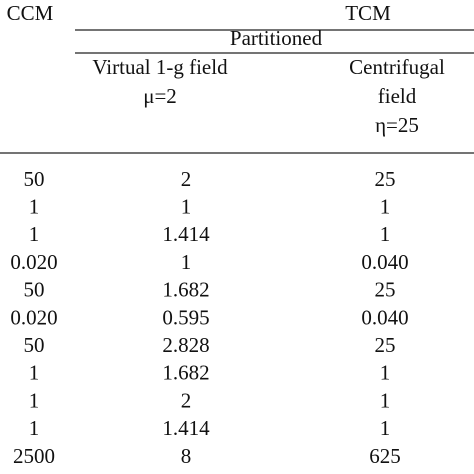  Describe the element at coordinates (276, 38) in the screenshot. I see `header-partitioned: Partitioned` at that location.